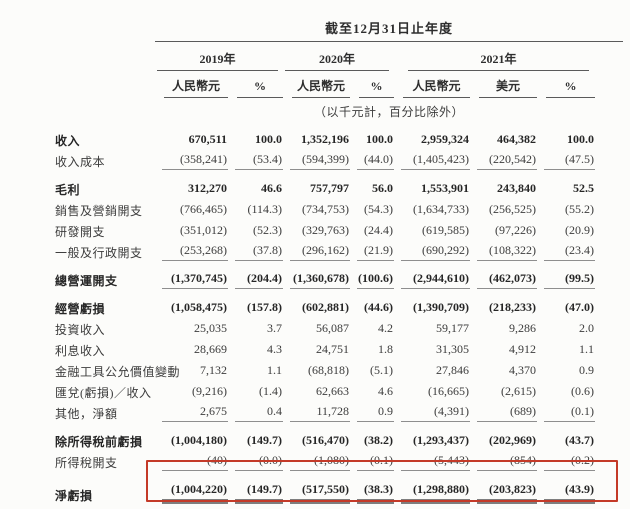 The image size is (630, 509). Describe the element at coordinates (566, 84) in the screenshot. I see `column-header-pct-2021: %` at that location.